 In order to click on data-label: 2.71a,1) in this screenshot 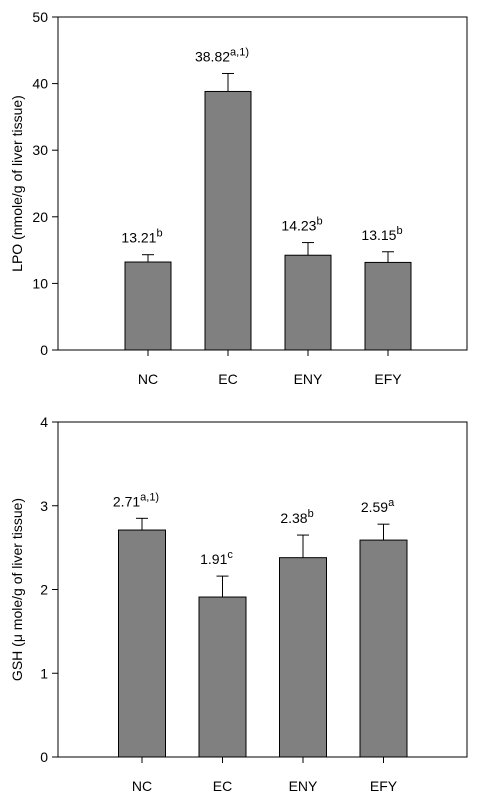, I will do `click(136, 500)`.